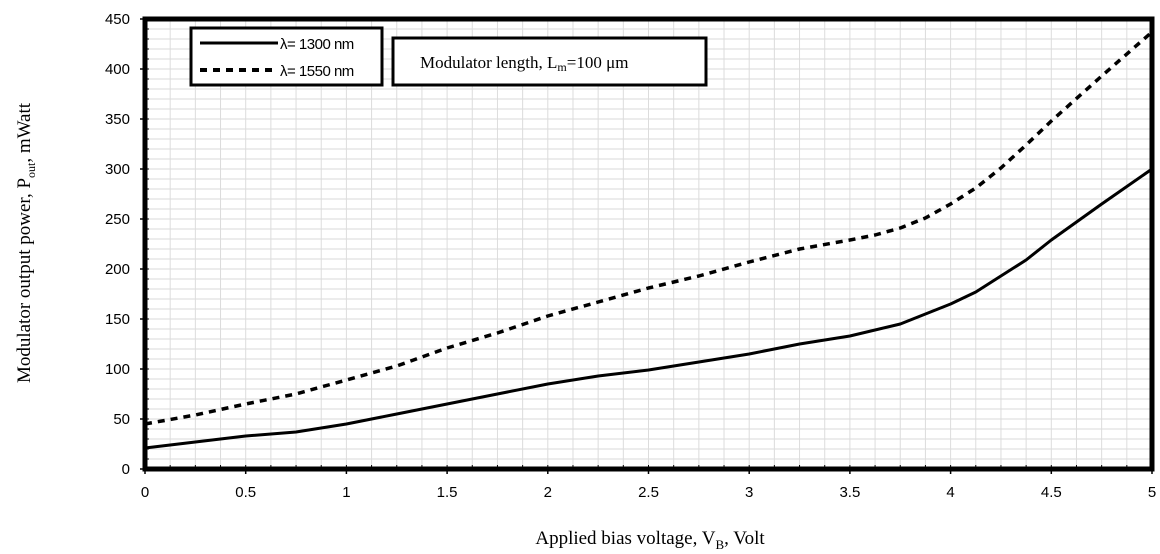  Describe the element at coordinates (245, 492) in the screenshot. I see `x-tick-label: 0.5` at that location.